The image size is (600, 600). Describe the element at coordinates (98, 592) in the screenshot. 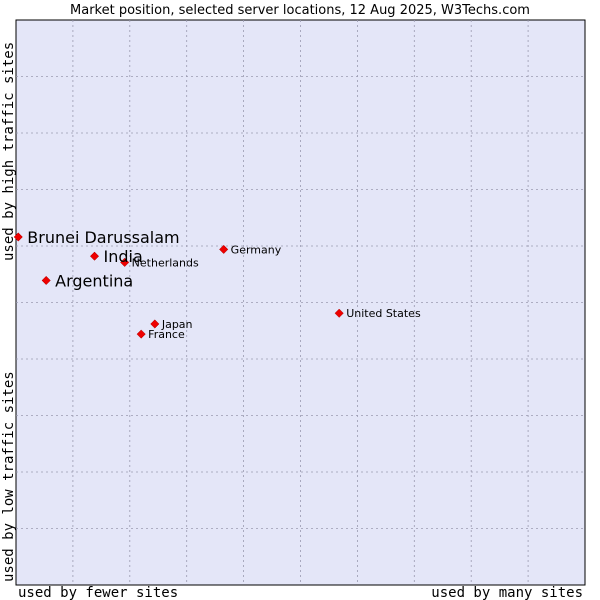

I see `x-axis-label-left: used by fewer sites` at that location.